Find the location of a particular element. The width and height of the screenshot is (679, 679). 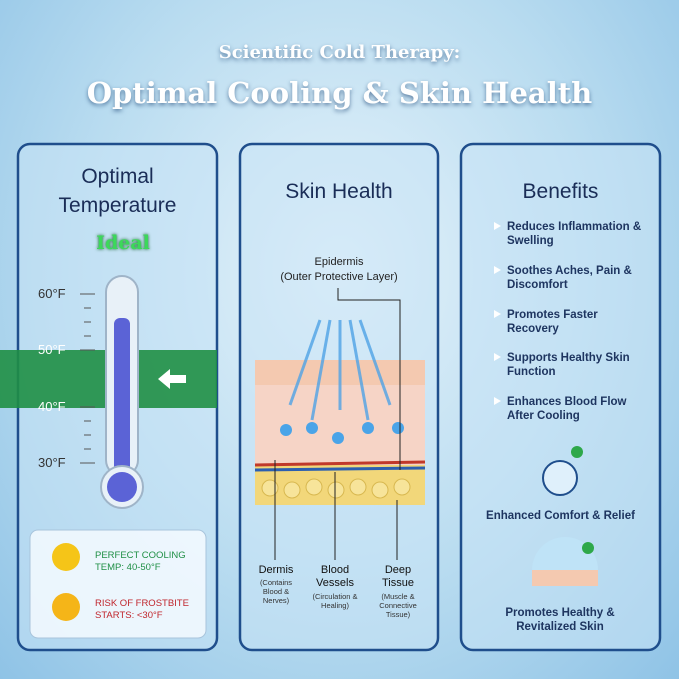

happy-emoji is located at coordinates (66, 557).